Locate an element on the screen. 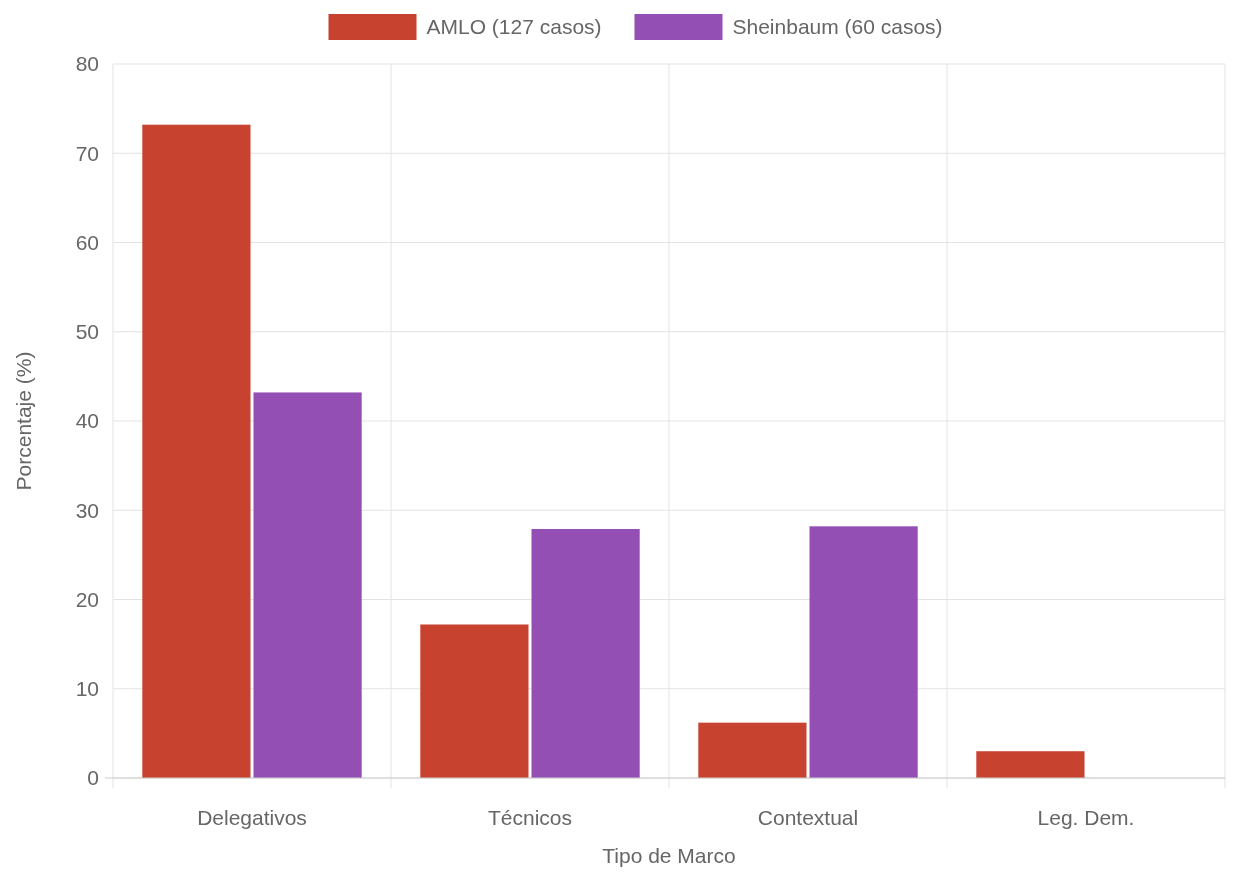  x-tick-label: Leg. Dem. is located at coordinates (1086, 817).